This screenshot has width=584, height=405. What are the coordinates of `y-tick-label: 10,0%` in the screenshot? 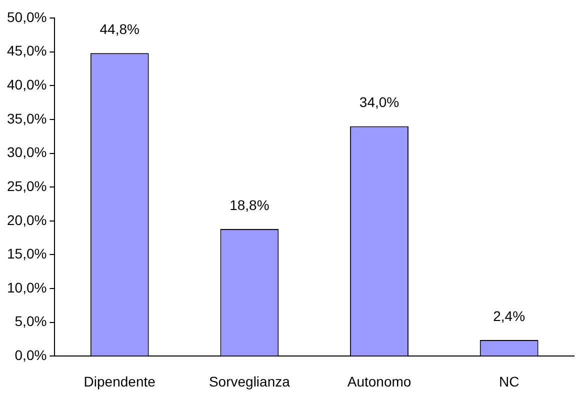 It's located at (26, 287).